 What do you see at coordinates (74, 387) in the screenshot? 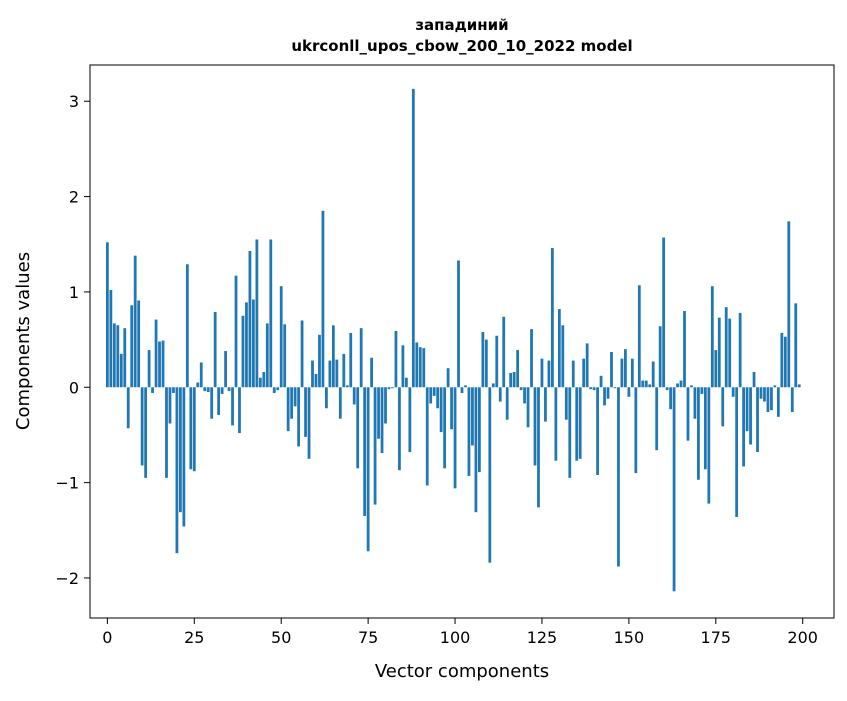
I see `y-tick-label-2: 0` at bounding box center [74, 387].